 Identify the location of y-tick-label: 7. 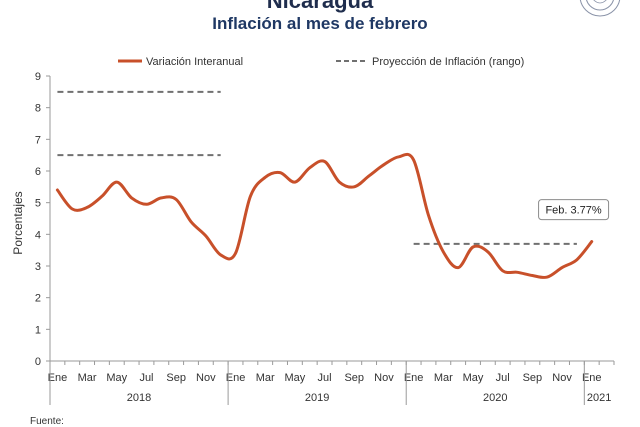
(38, 140).